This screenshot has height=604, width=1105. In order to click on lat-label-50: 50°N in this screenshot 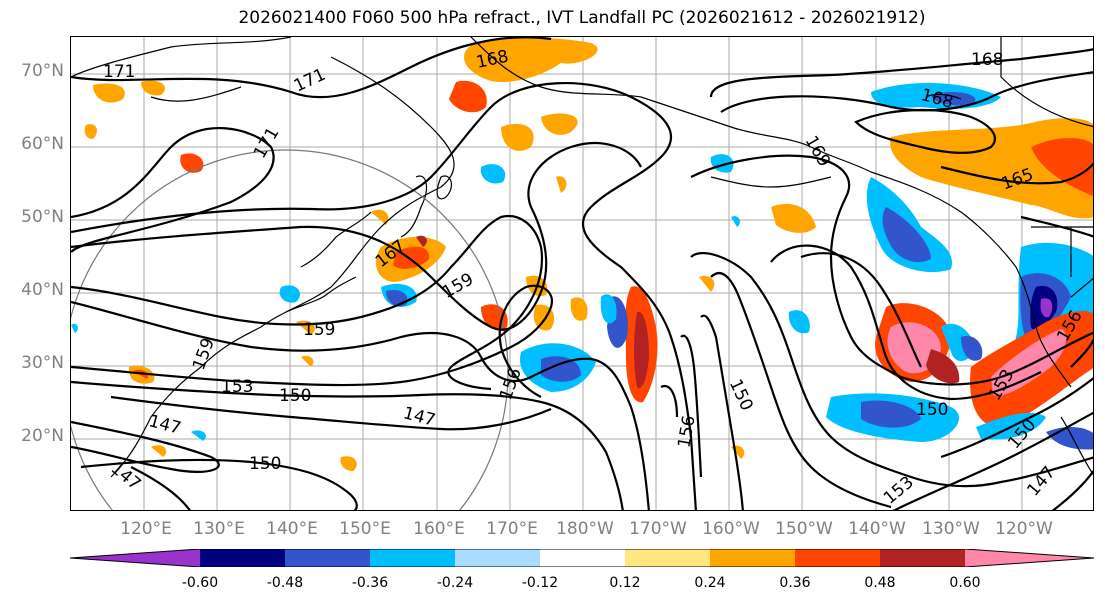, I will do `click(42, 217)`.